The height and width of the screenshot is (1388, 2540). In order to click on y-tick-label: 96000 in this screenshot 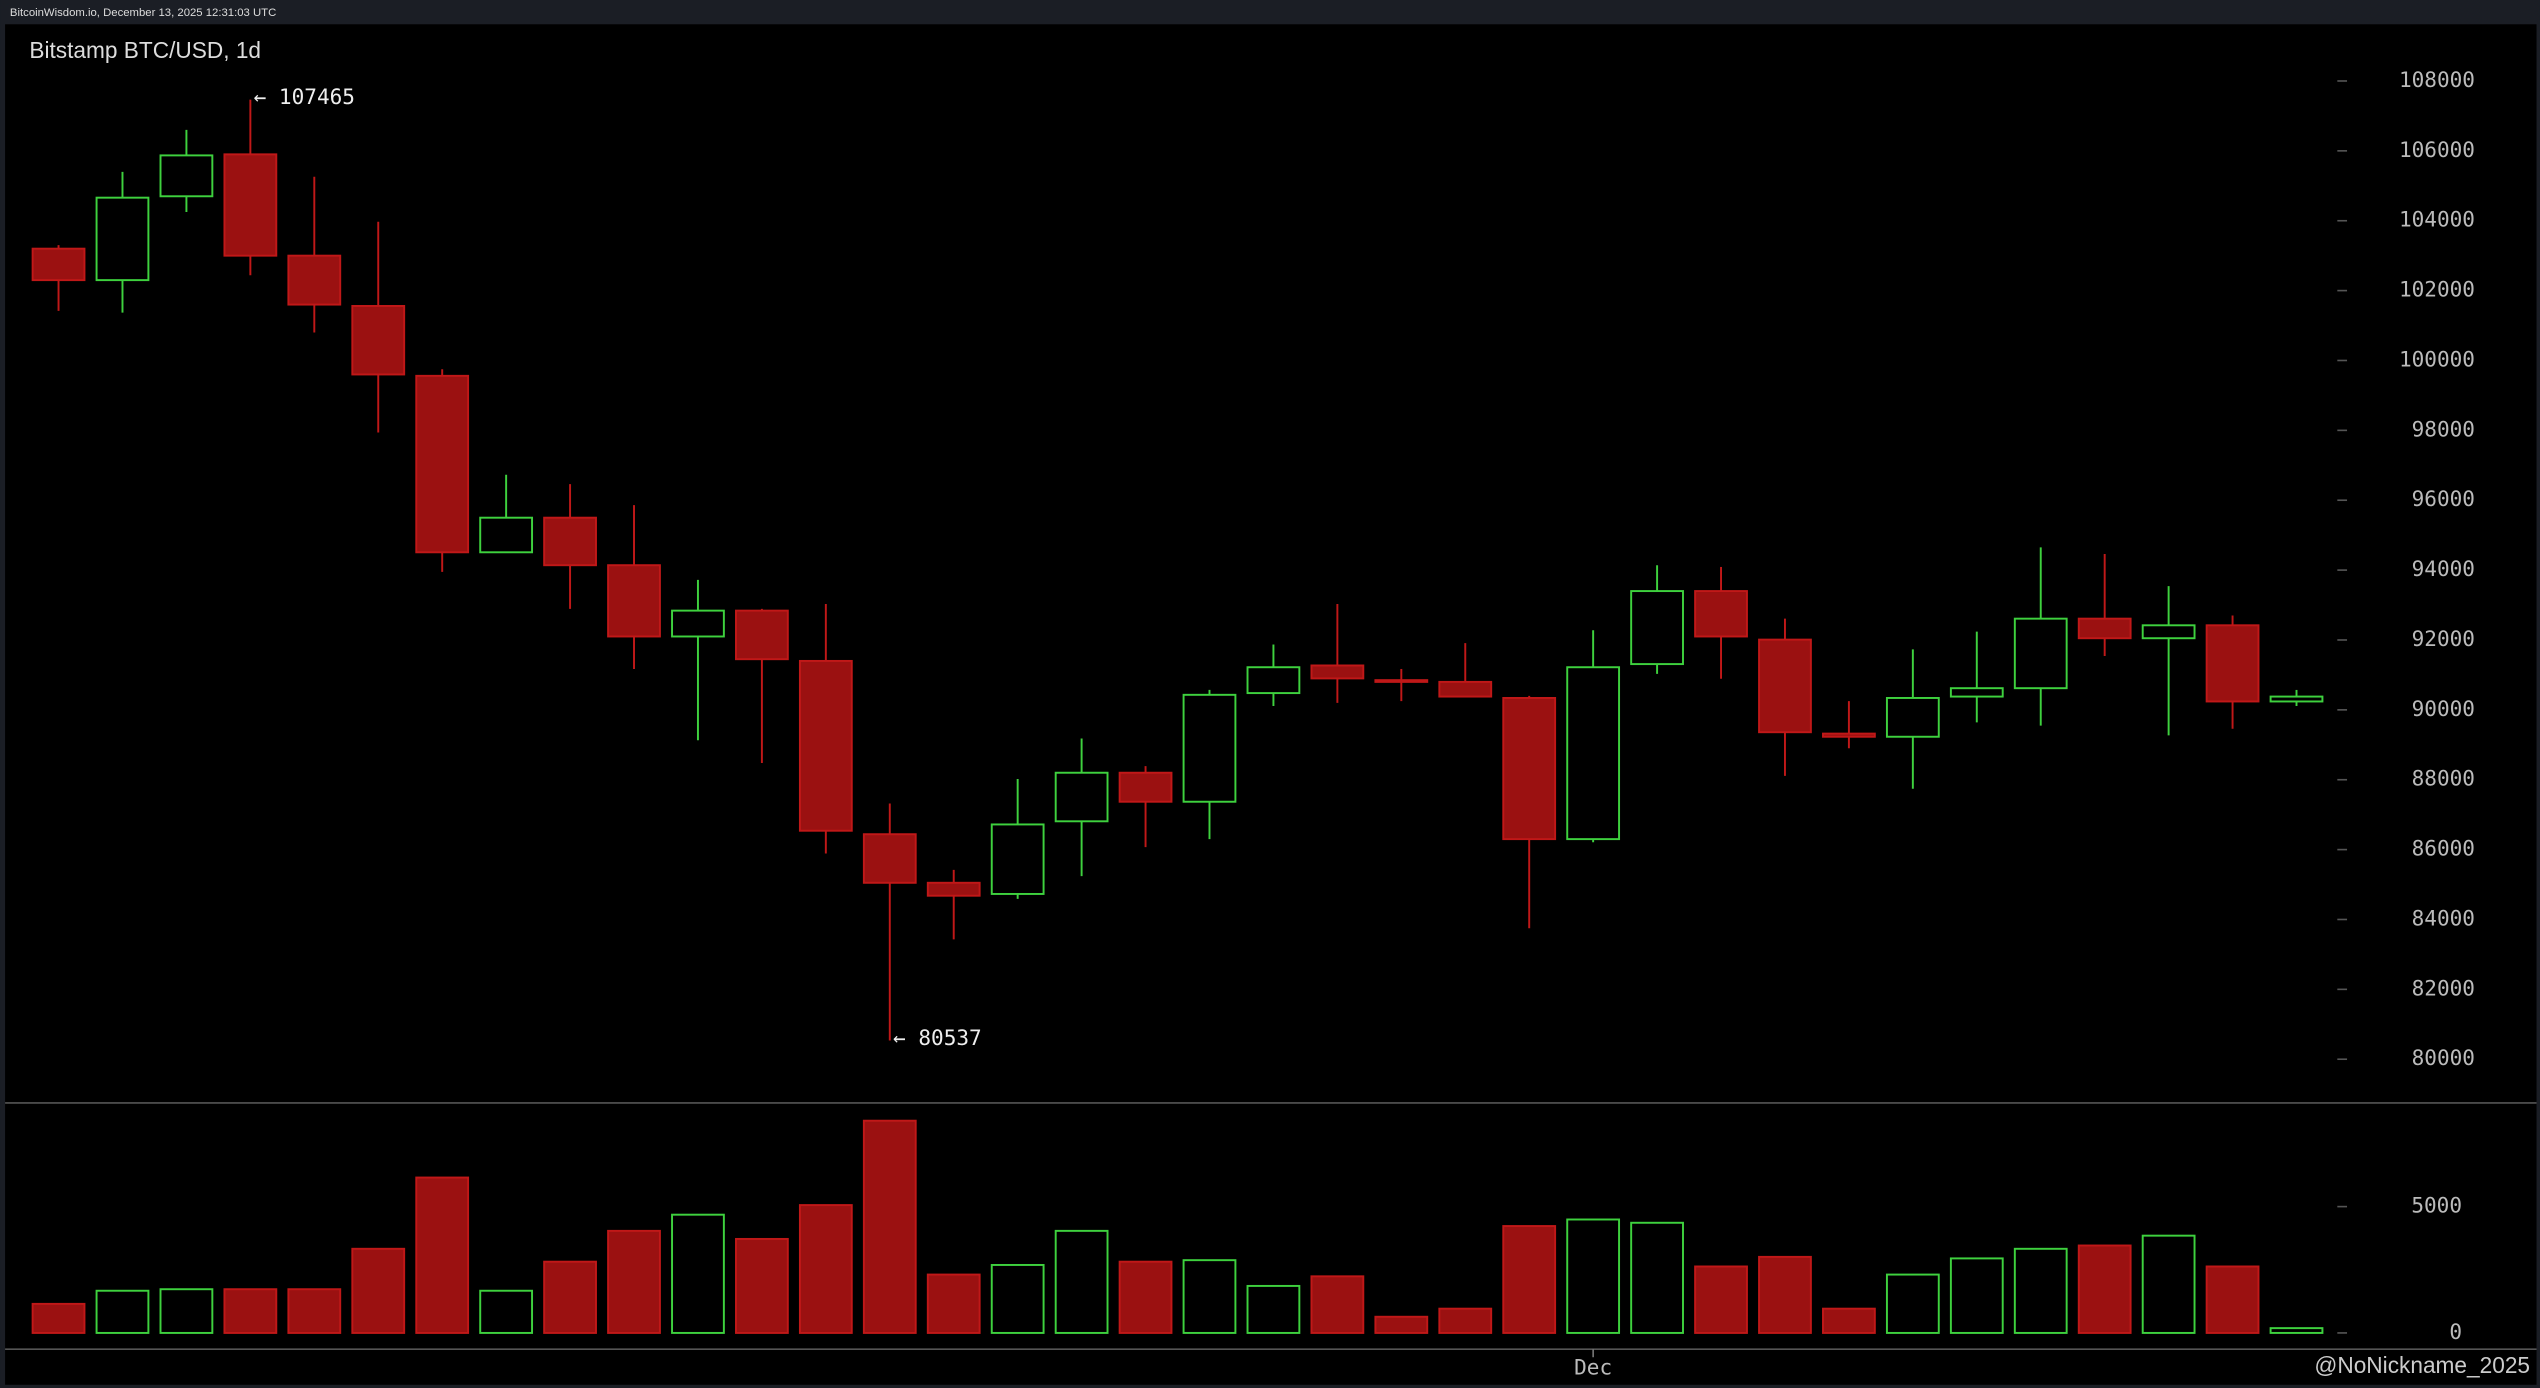, I will do `click(2443, 498)`.